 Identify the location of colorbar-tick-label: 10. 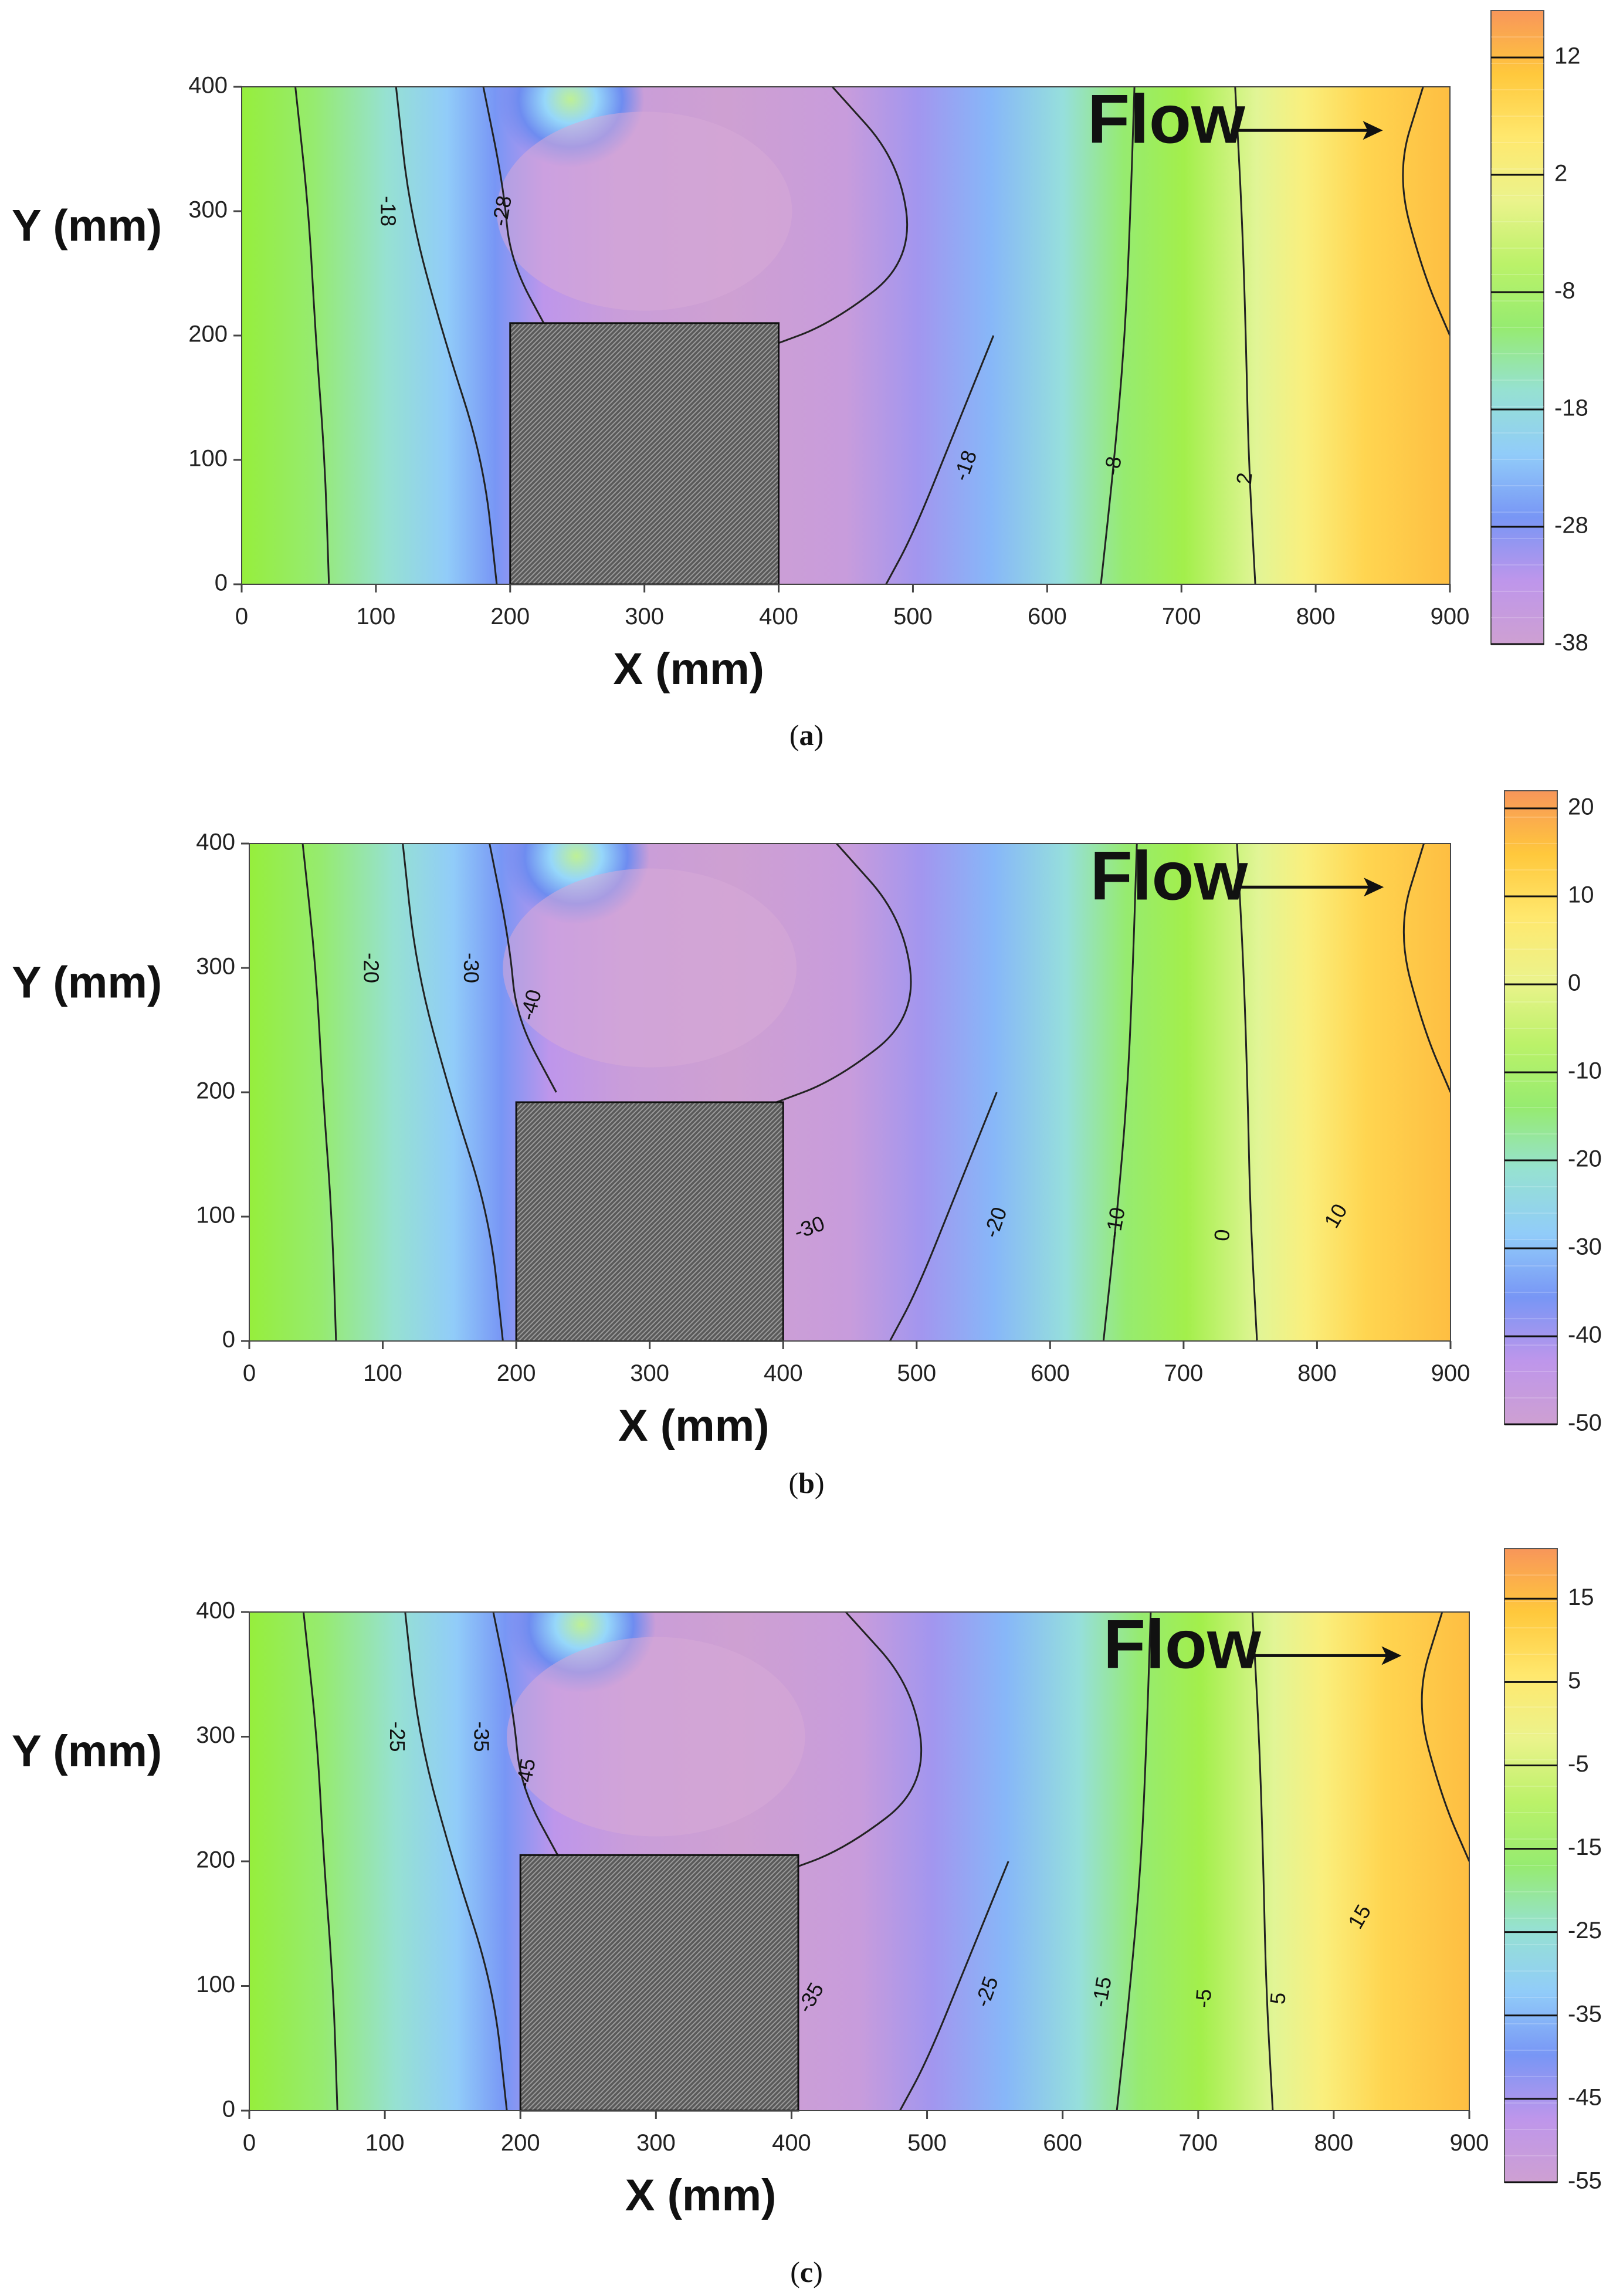
(1581, 895).